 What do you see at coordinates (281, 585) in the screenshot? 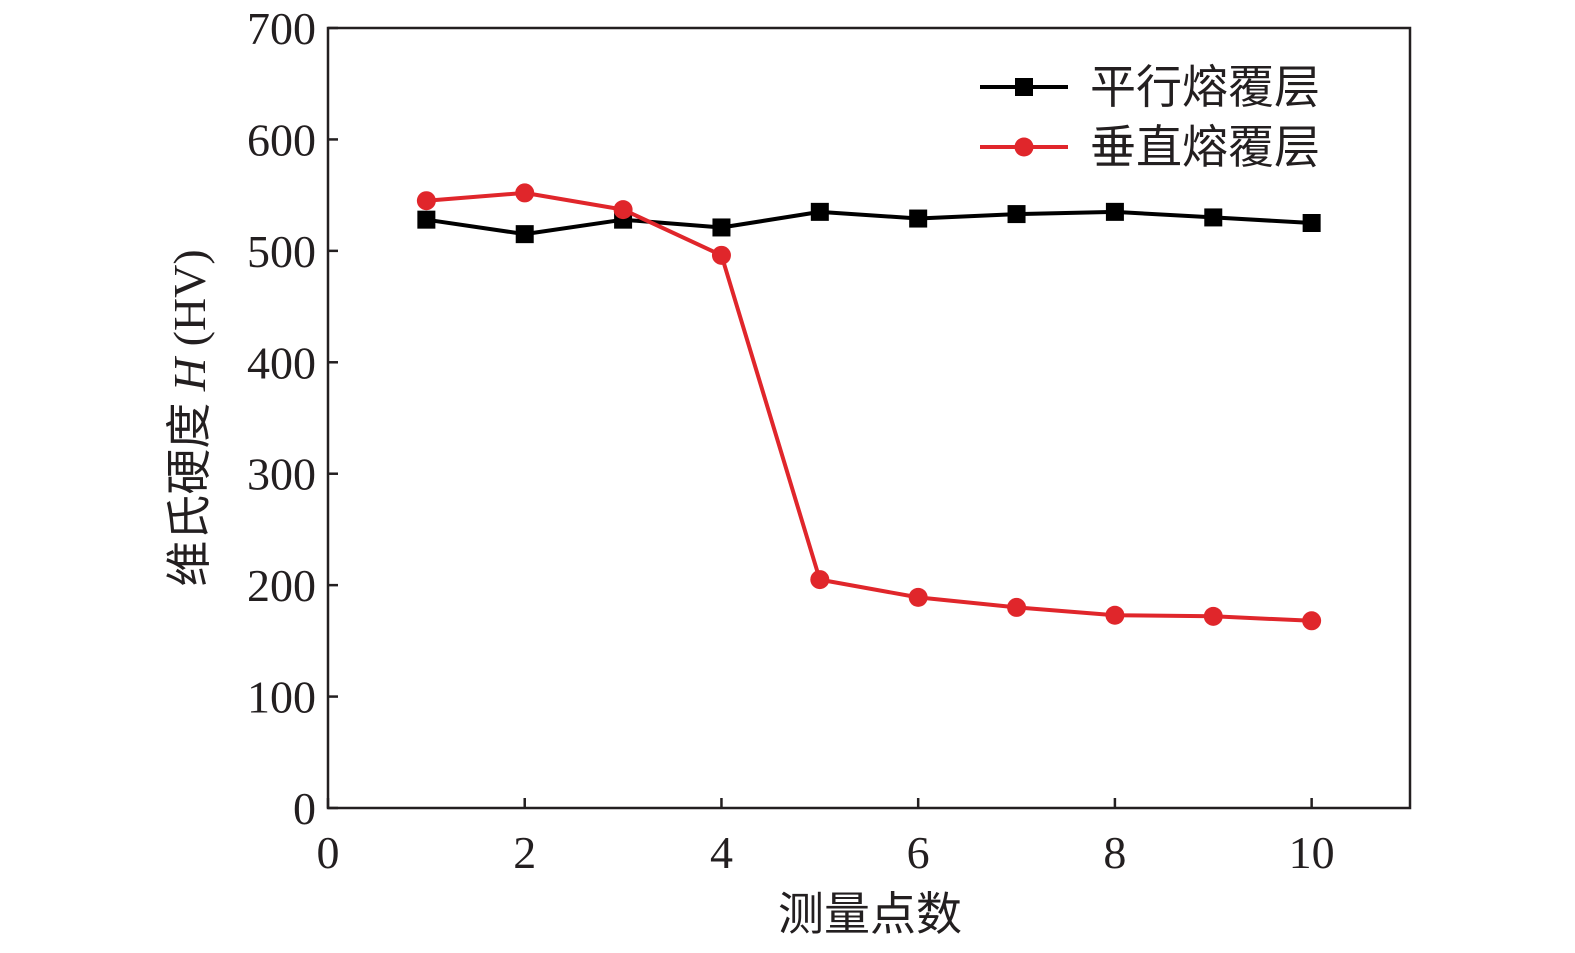
I see `y-tick-label: 200` at bounding box center [281, 585].